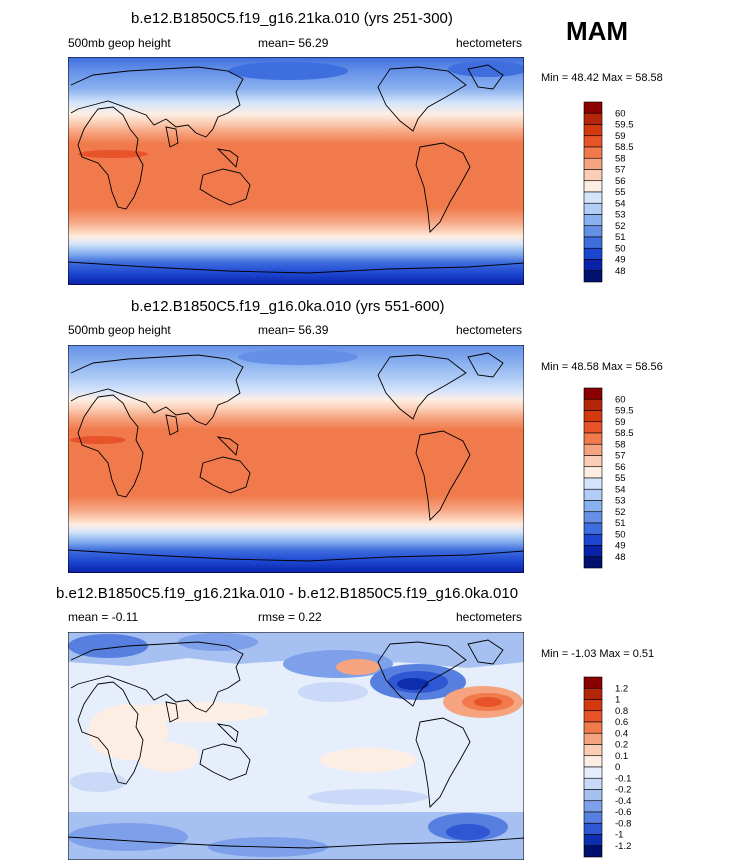  I want to click on colorbar-tick-label: -0.1, so click(623, 778).